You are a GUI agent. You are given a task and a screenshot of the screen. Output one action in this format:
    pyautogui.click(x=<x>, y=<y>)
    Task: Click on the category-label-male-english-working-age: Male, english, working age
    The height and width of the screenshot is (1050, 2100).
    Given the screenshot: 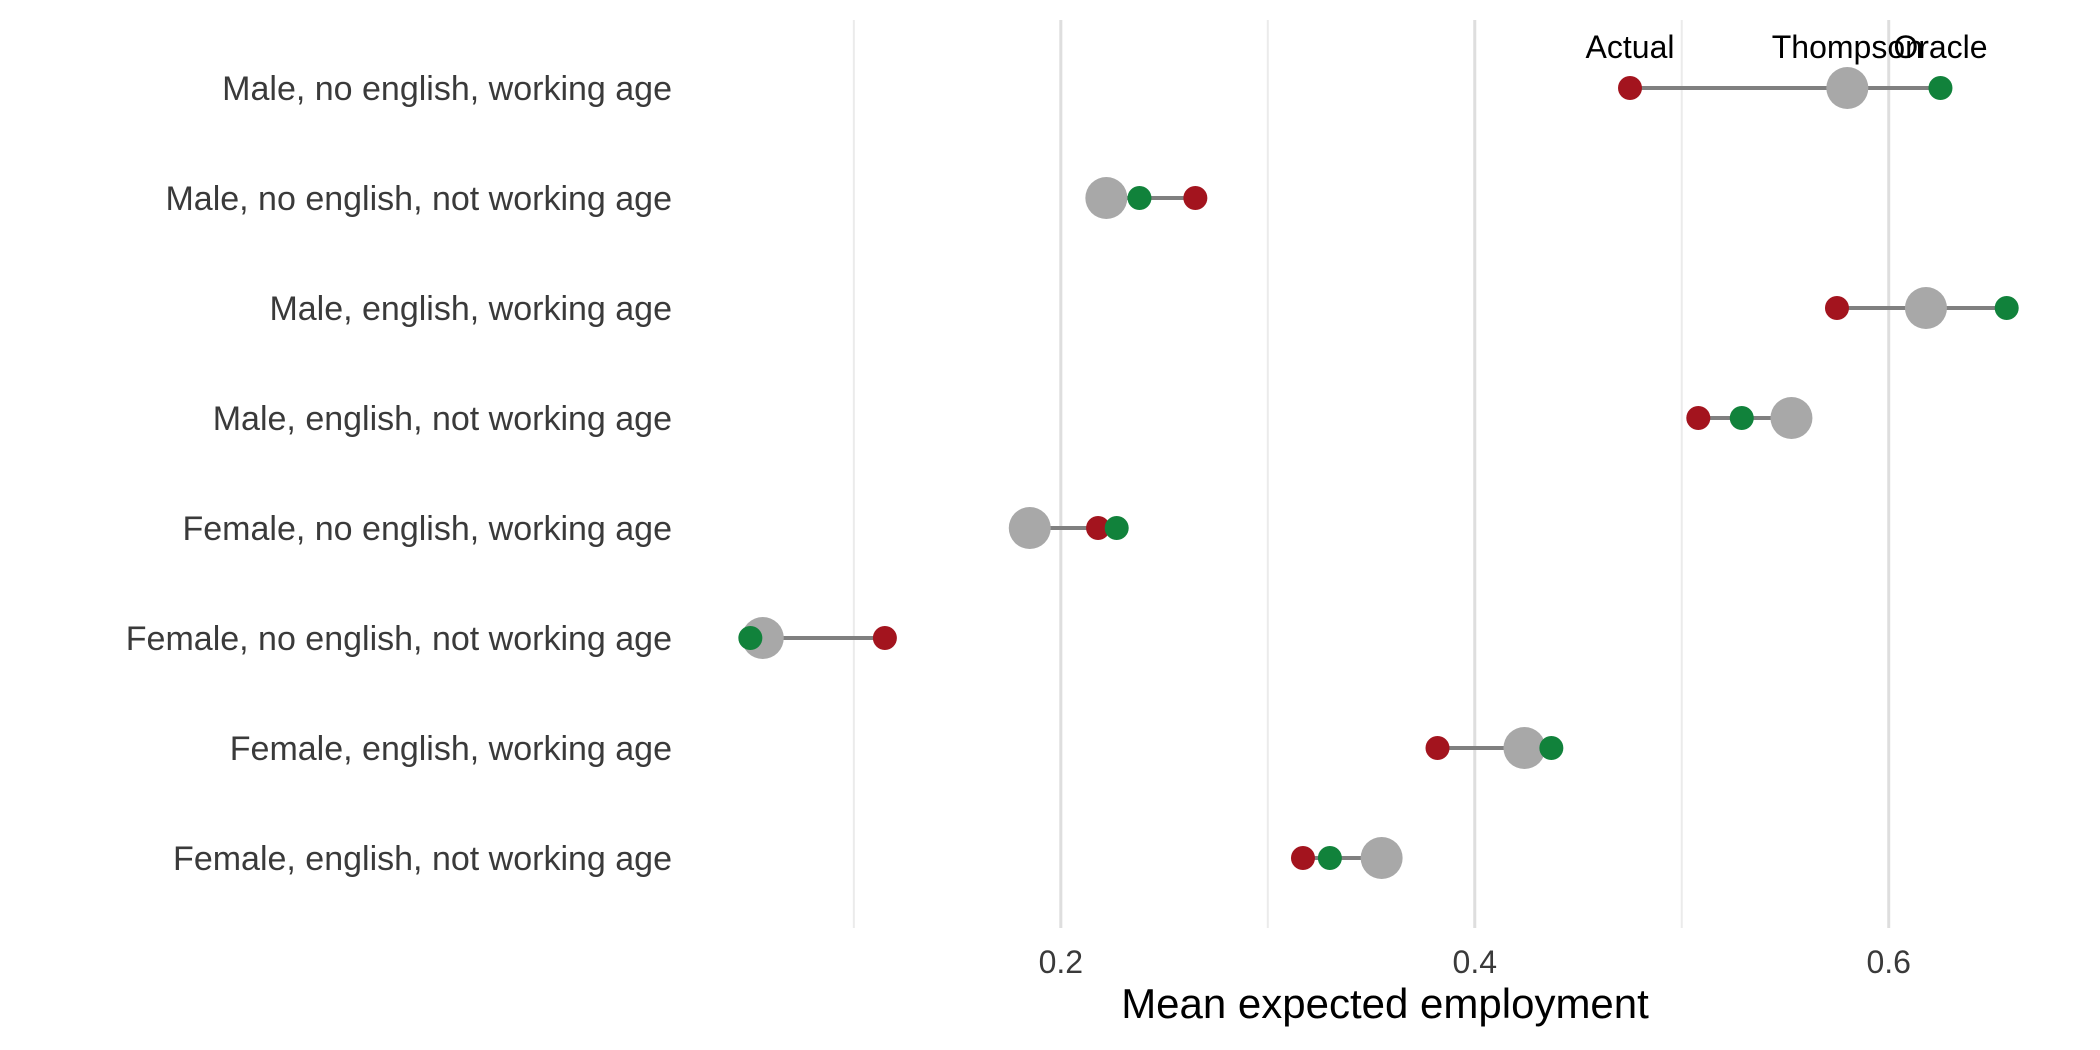 What is the action you would take?
    pyautogui.click(x=470, y=309)
    